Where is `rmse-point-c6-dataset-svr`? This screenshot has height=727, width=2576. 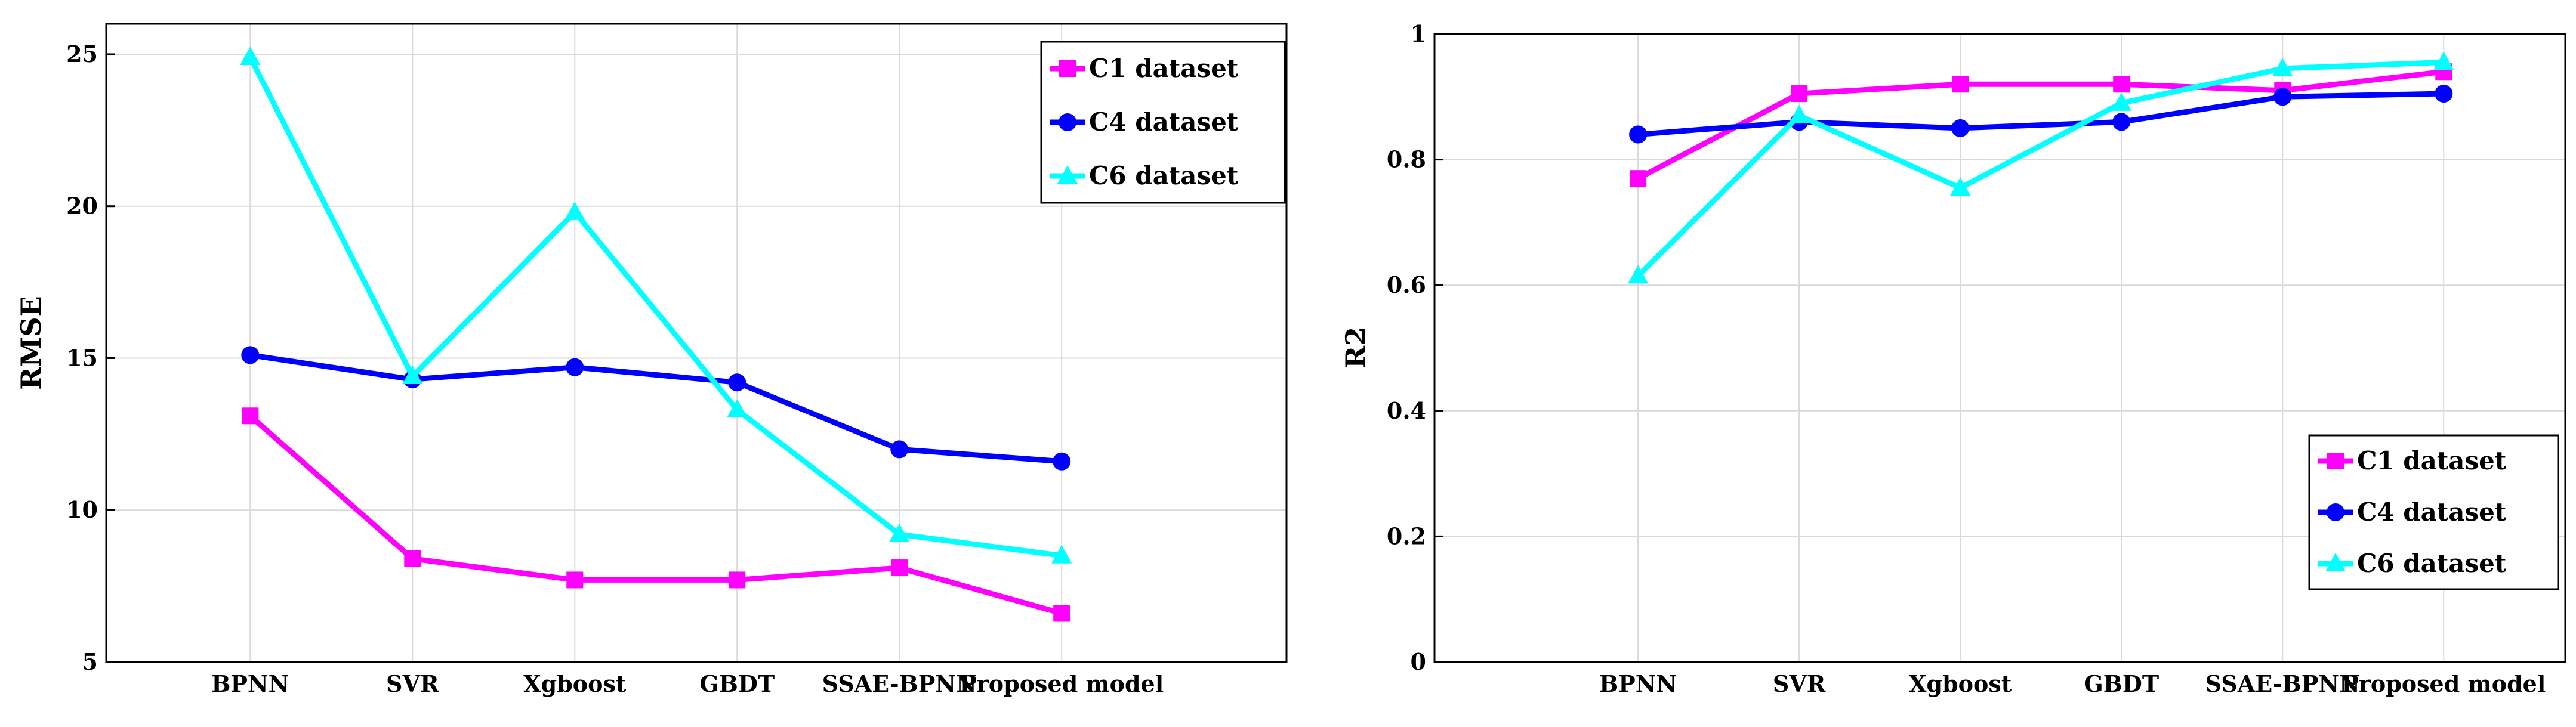 rmse-point-c6-dataset-svr is located at coordinates (413, 375).